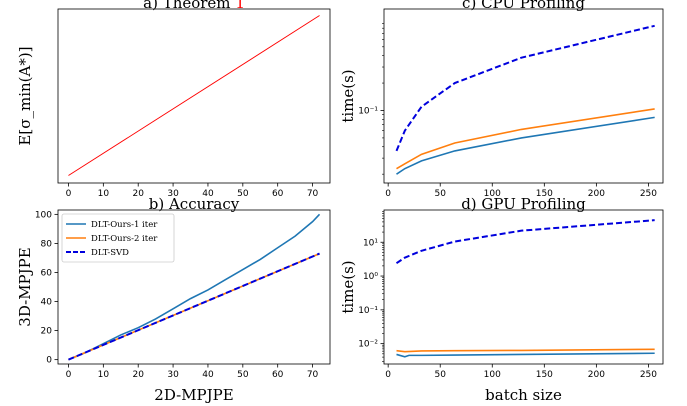 Image resolution: width=687 pixels, height=406 pixels. I want to click on legend-label: DLT-SVD, so click(110, 253).